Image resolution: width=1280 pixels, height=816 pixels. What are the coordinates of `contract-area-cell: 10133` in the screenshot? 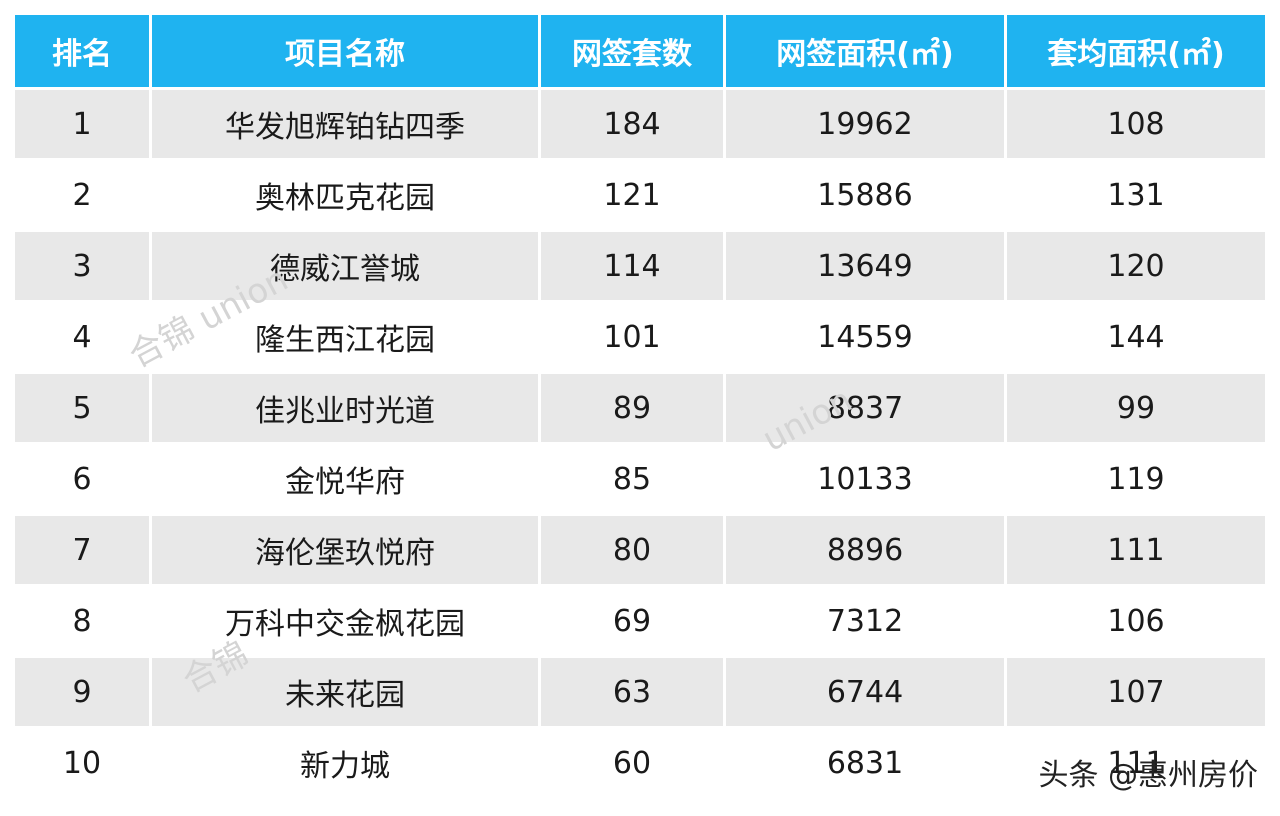 It's located at (865, 479).